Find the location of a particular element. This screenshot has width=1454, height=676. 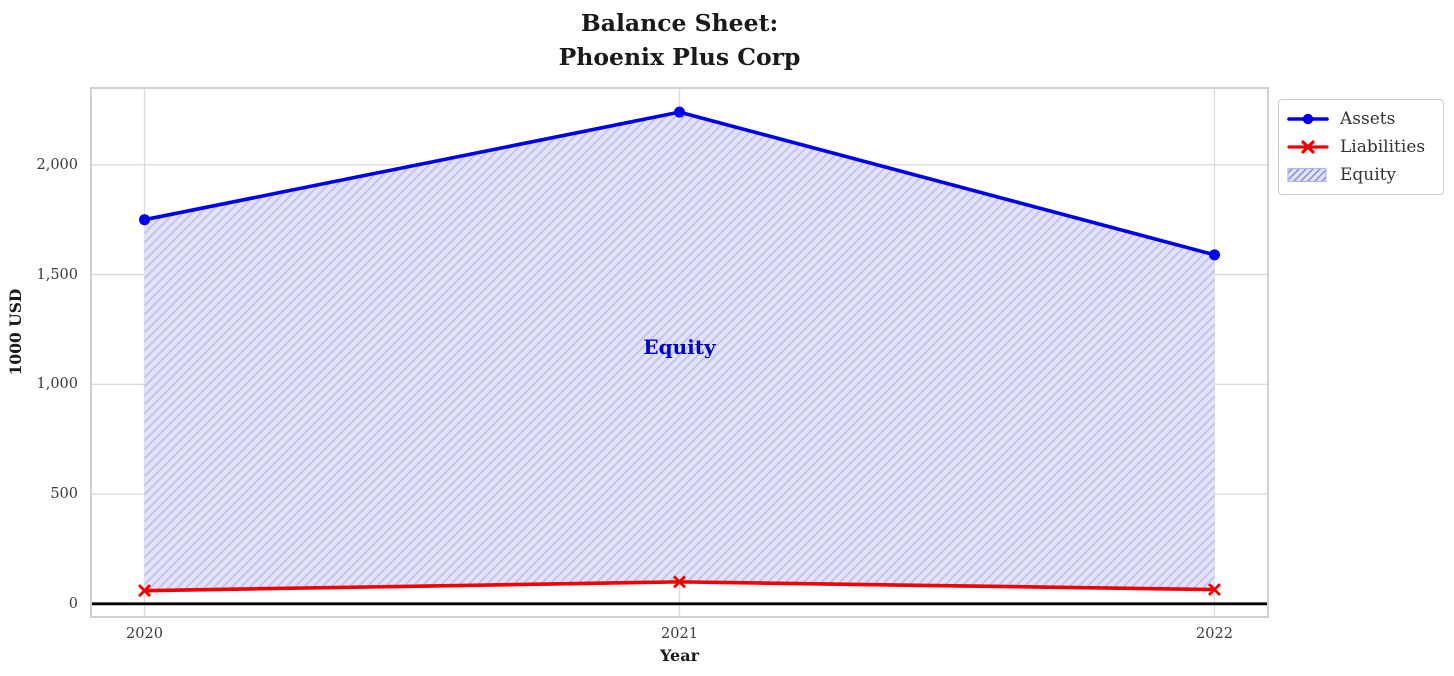

y-axis-label: 1000 USD is located at coordinates (15, 332).